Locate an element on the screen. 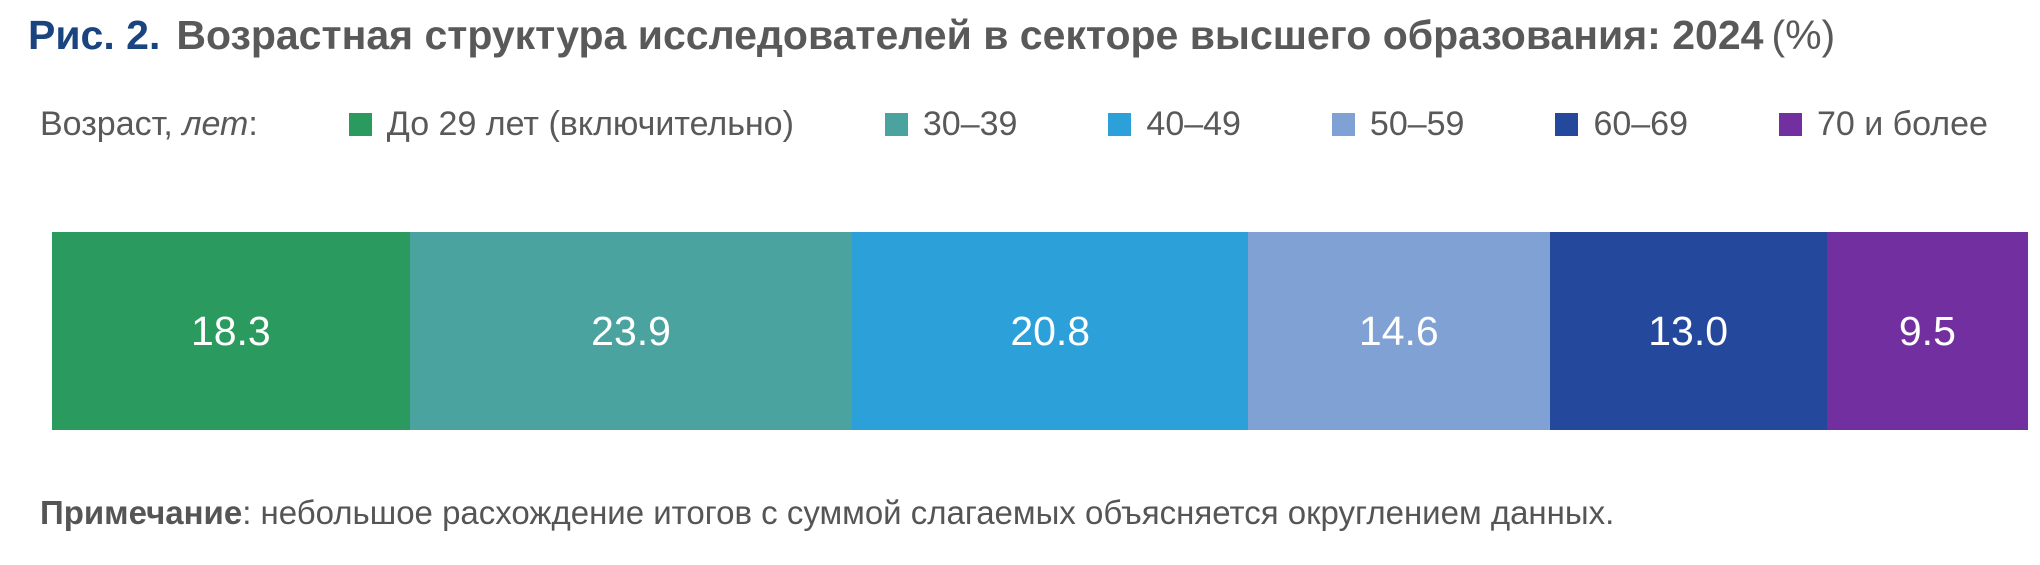 The height and width of the screenshot is (565, 2040). legend-item-60-69: 60–69 is located at coordinates (1621, 124).